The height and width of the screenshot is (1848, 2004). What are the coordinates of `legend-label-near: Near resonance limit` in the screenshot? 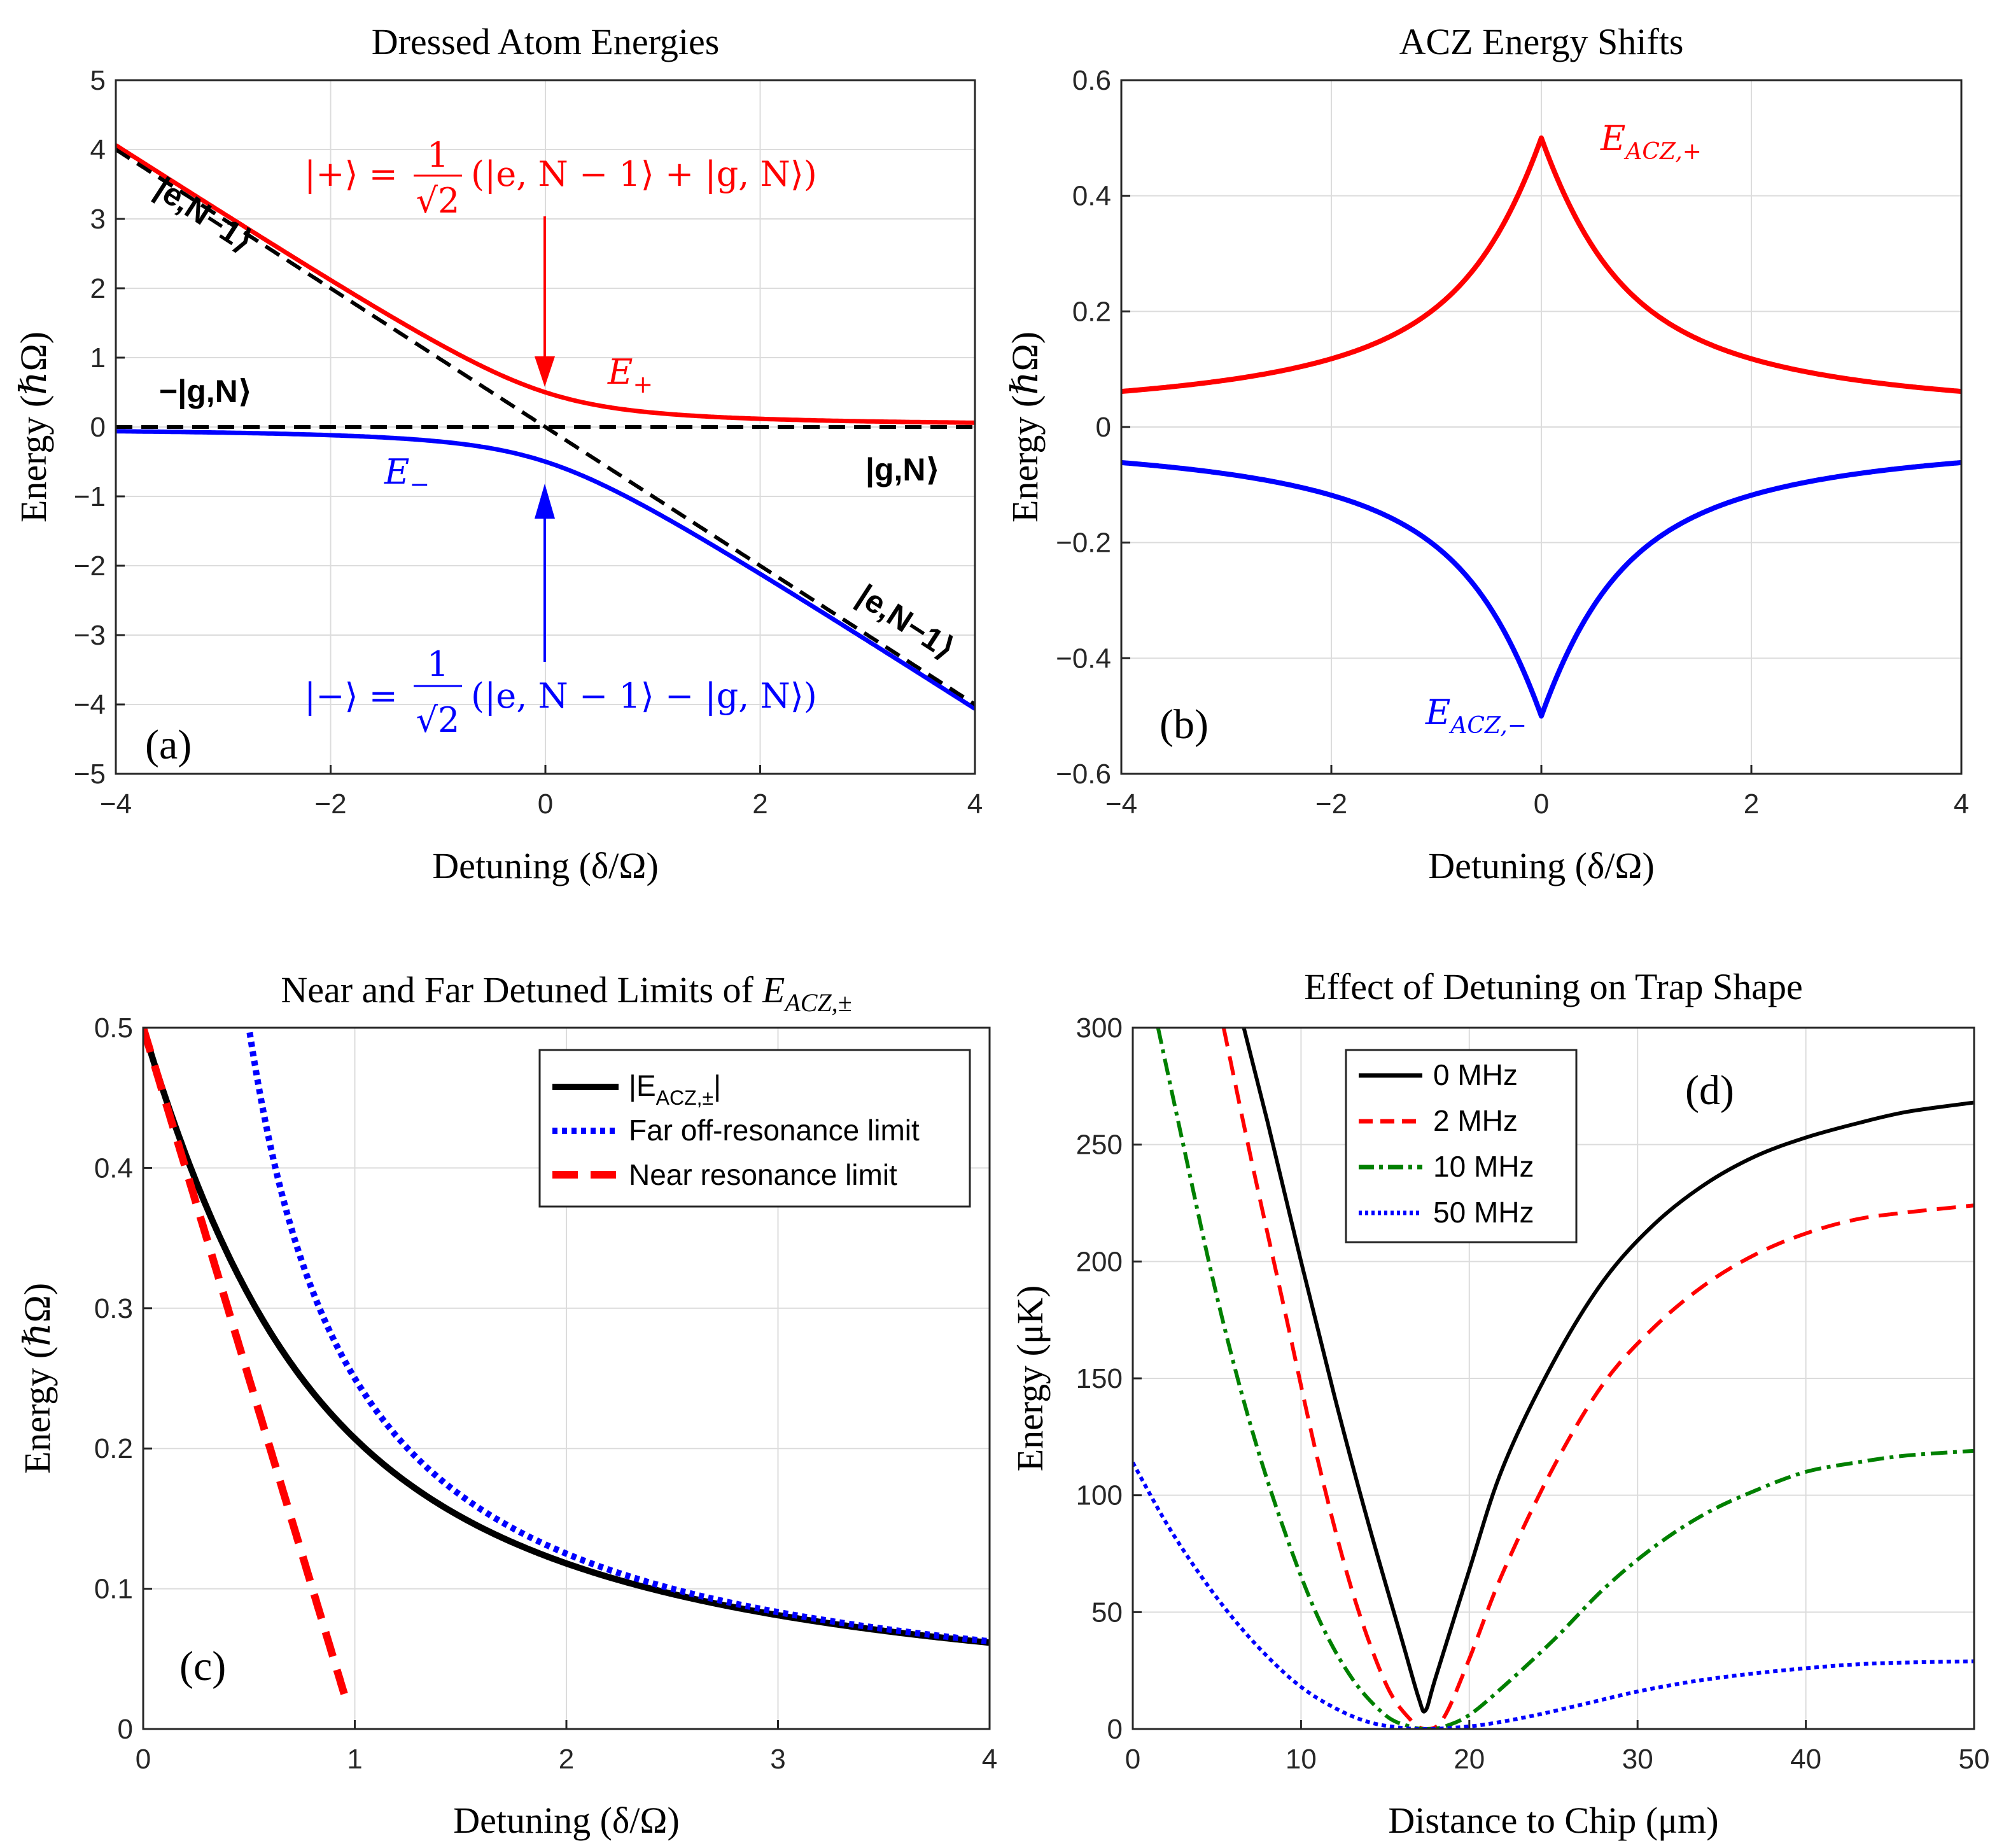 It's located at (763, 1174).